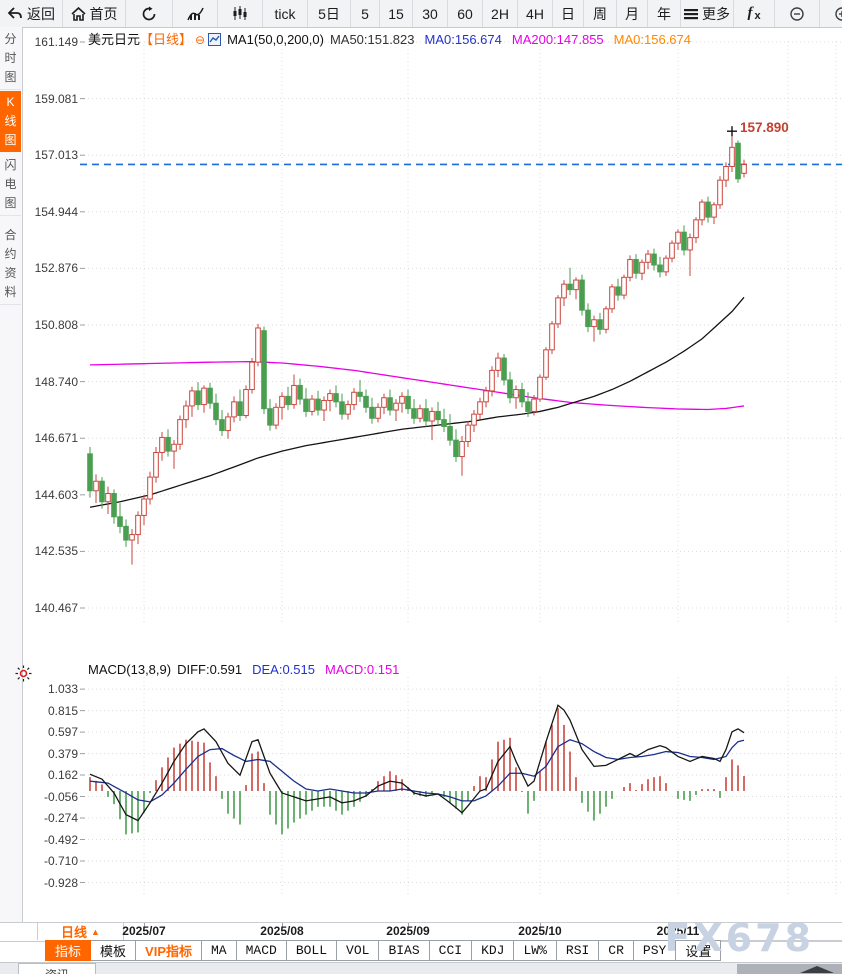 This screenshot has width=842, height=974. What do you see at coordinates (312, 950) in the screenshot?
I see `tab-boll: BOLL` at bounding box center [312, 950].